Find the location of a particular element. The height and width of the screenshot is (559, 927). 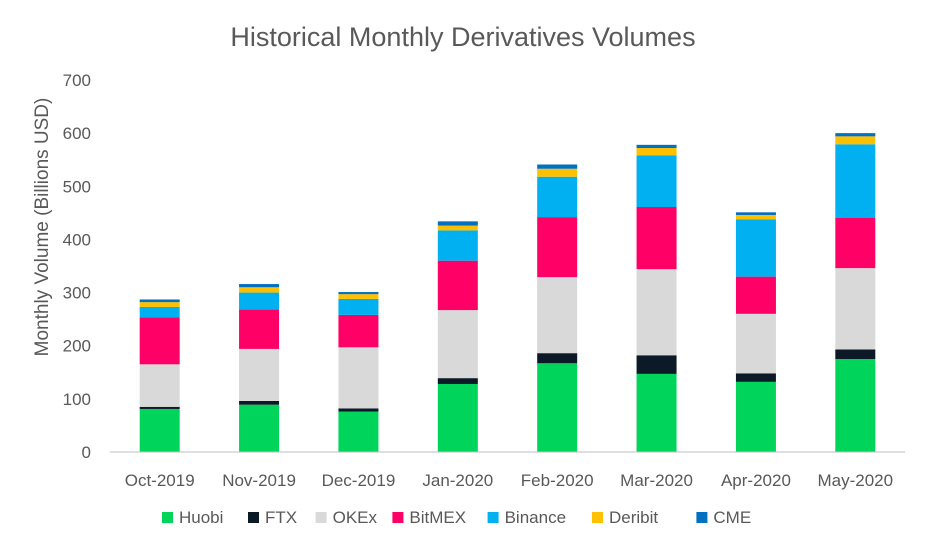

x-tick-label: Oct-2019 is located at coordinates (160, 480).